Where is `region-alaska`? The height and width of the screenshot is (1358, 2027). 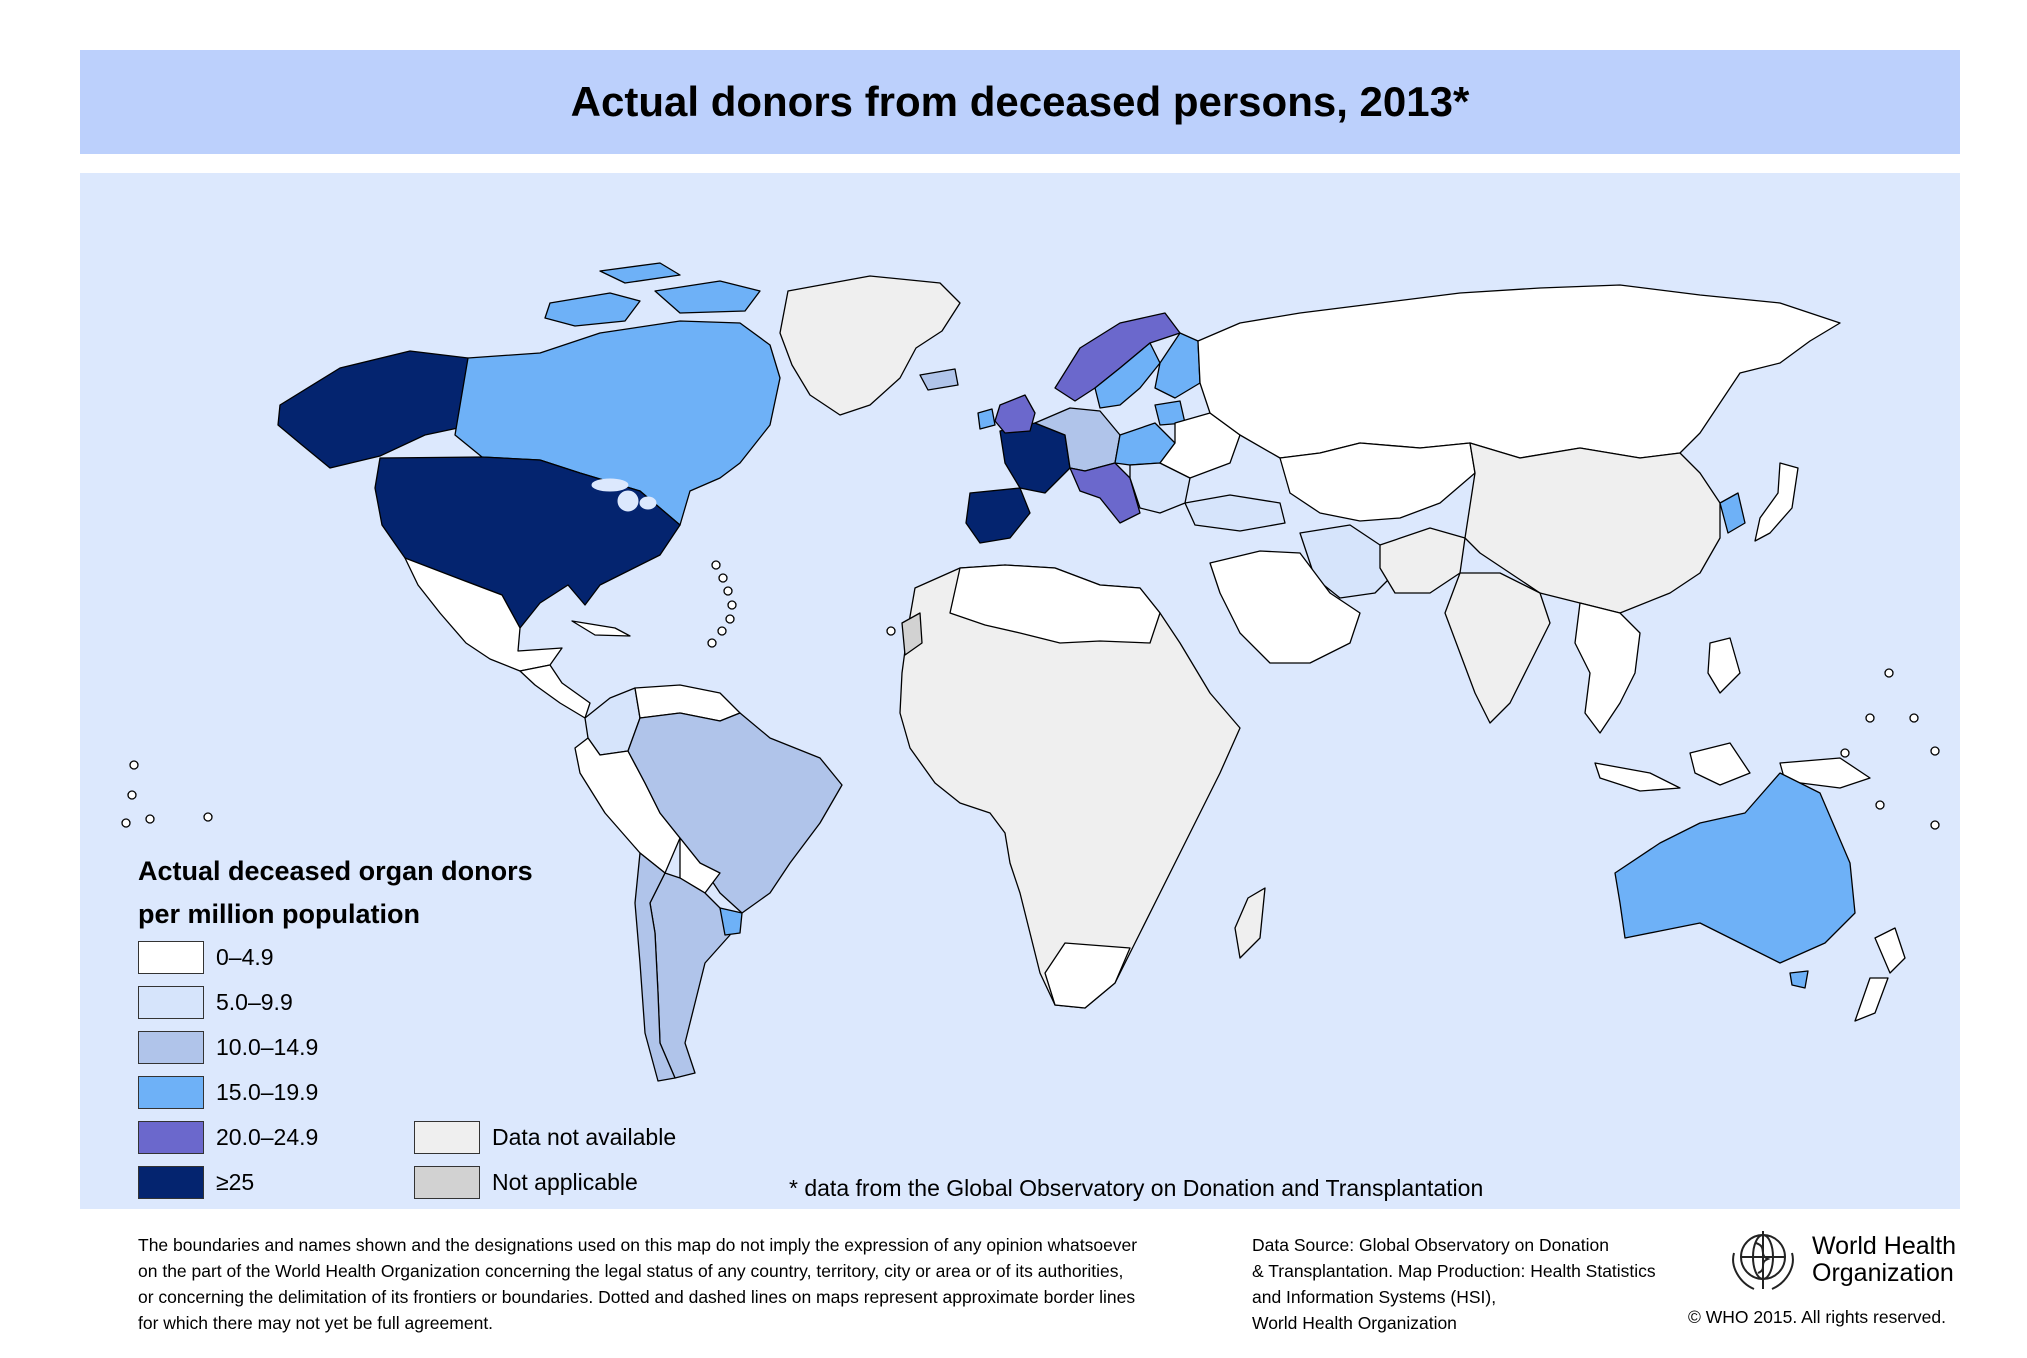 region-alaska is located at coordinates (380, 409).